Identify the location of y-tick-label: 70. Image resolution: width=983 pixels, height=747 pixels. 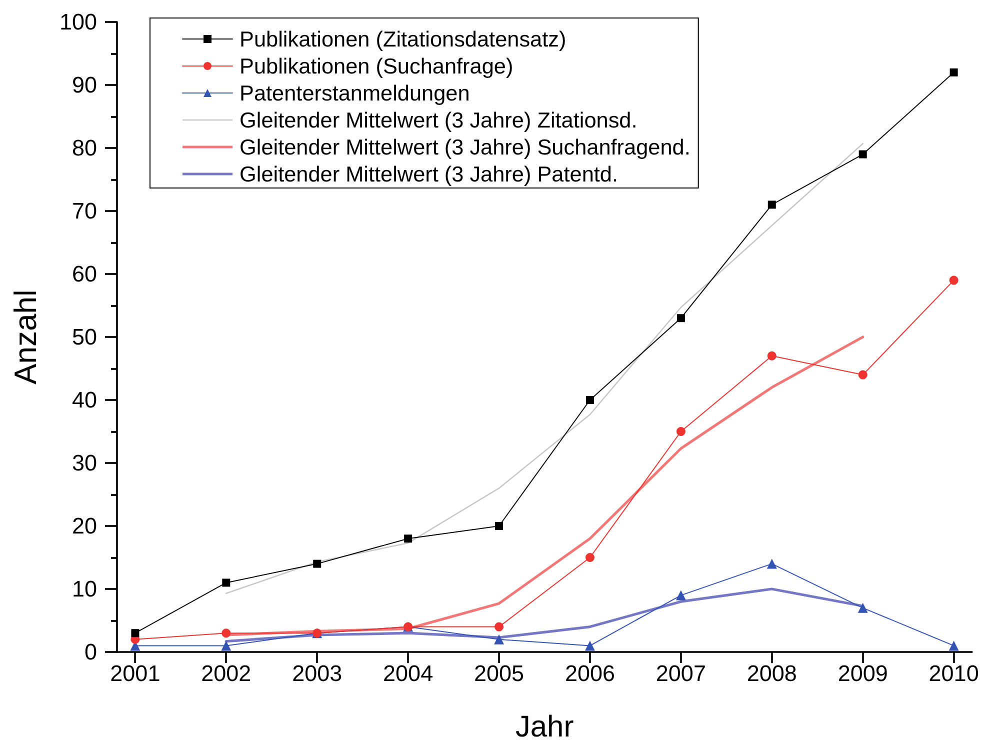
(84, 211).